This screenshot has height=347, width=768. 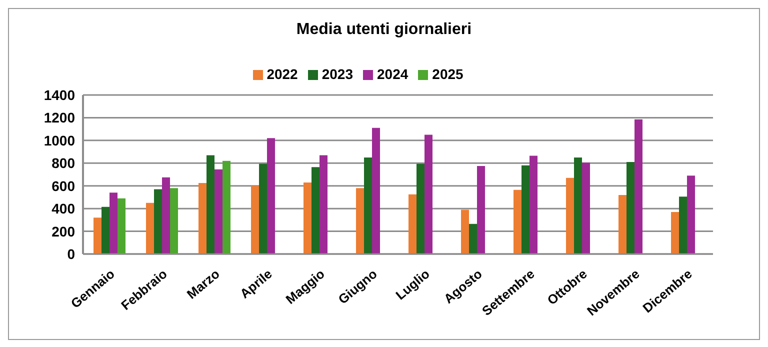 I want to click on y-tick-label: 600, so click(x=64, y=186).